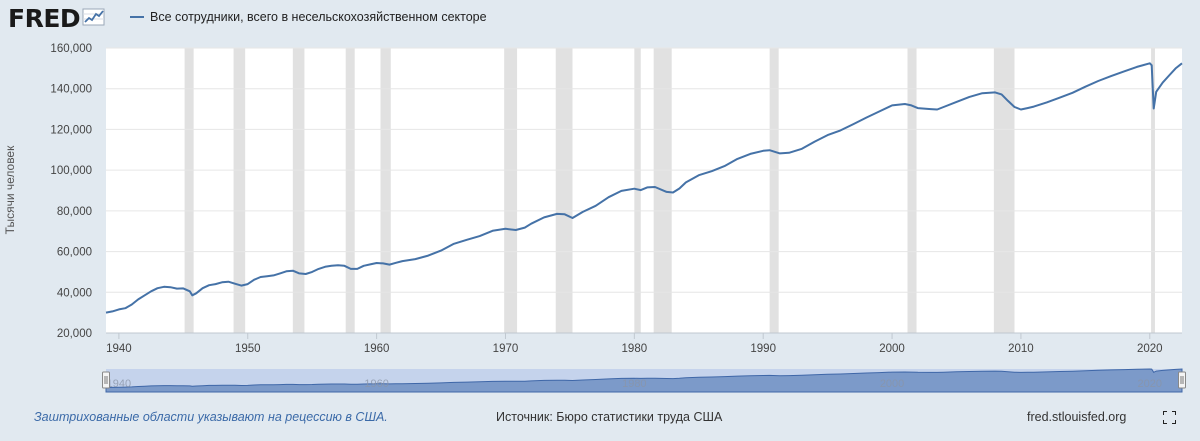 Image resolution: width=1200 pixels, height=441 pixels. What do you see at coordinates (1182, 380) in the screenshot?
I see `navigator-handle-right` at bounding box center [1182, 380].